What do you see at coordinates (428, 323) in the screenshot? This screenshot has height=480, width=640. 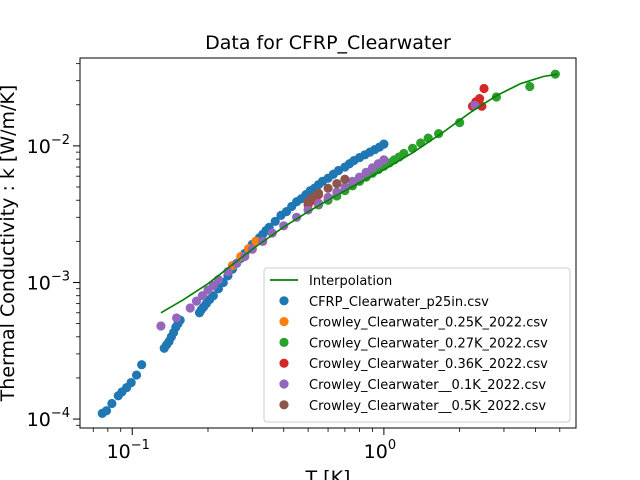 I see `legend-label: Crowley_Clearwater_0.25K_2022.csv` at bounding box center [428, 323].